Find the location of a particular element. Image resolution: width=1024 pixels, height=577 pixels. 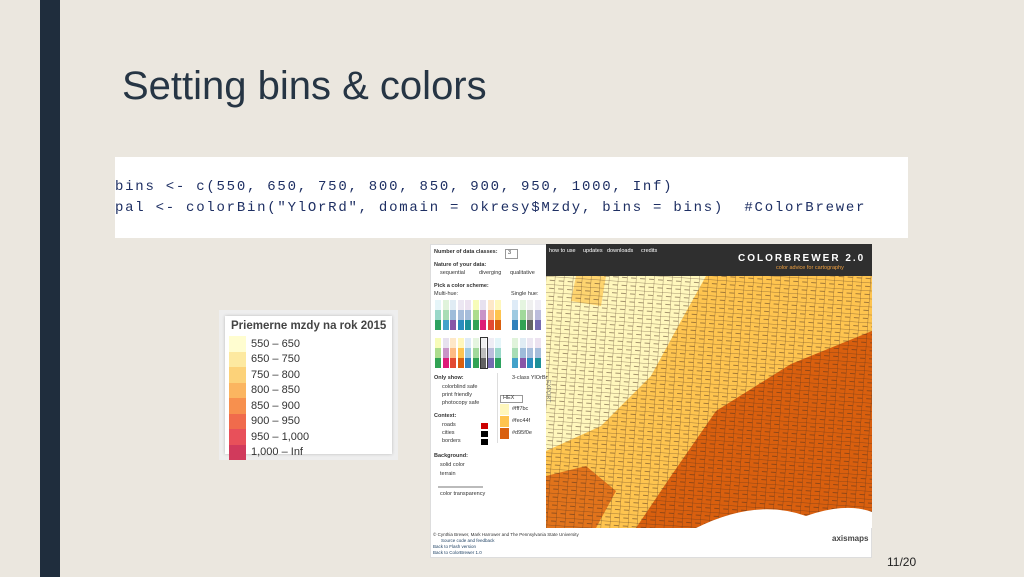

legend-label: 800 – 850 is located at coordinates (275, 390).